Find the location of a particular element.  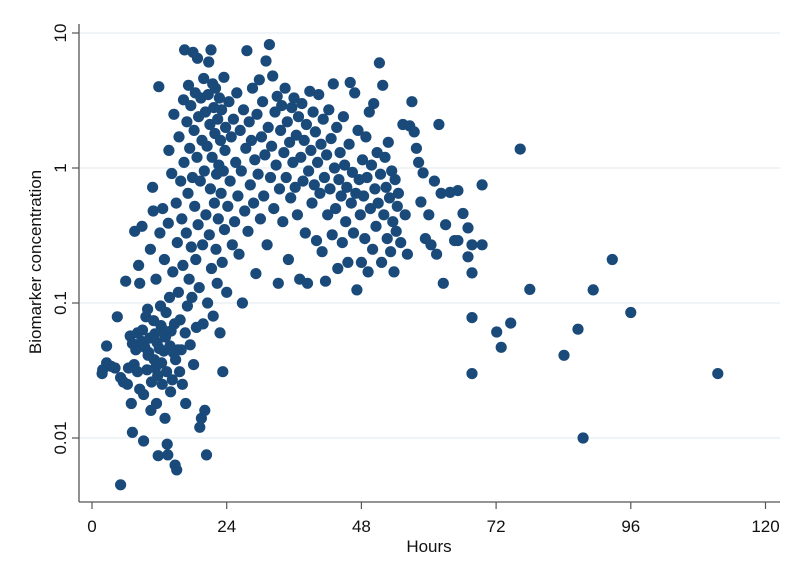

x-tick-label: 0 is located at coordinates (91, 526).